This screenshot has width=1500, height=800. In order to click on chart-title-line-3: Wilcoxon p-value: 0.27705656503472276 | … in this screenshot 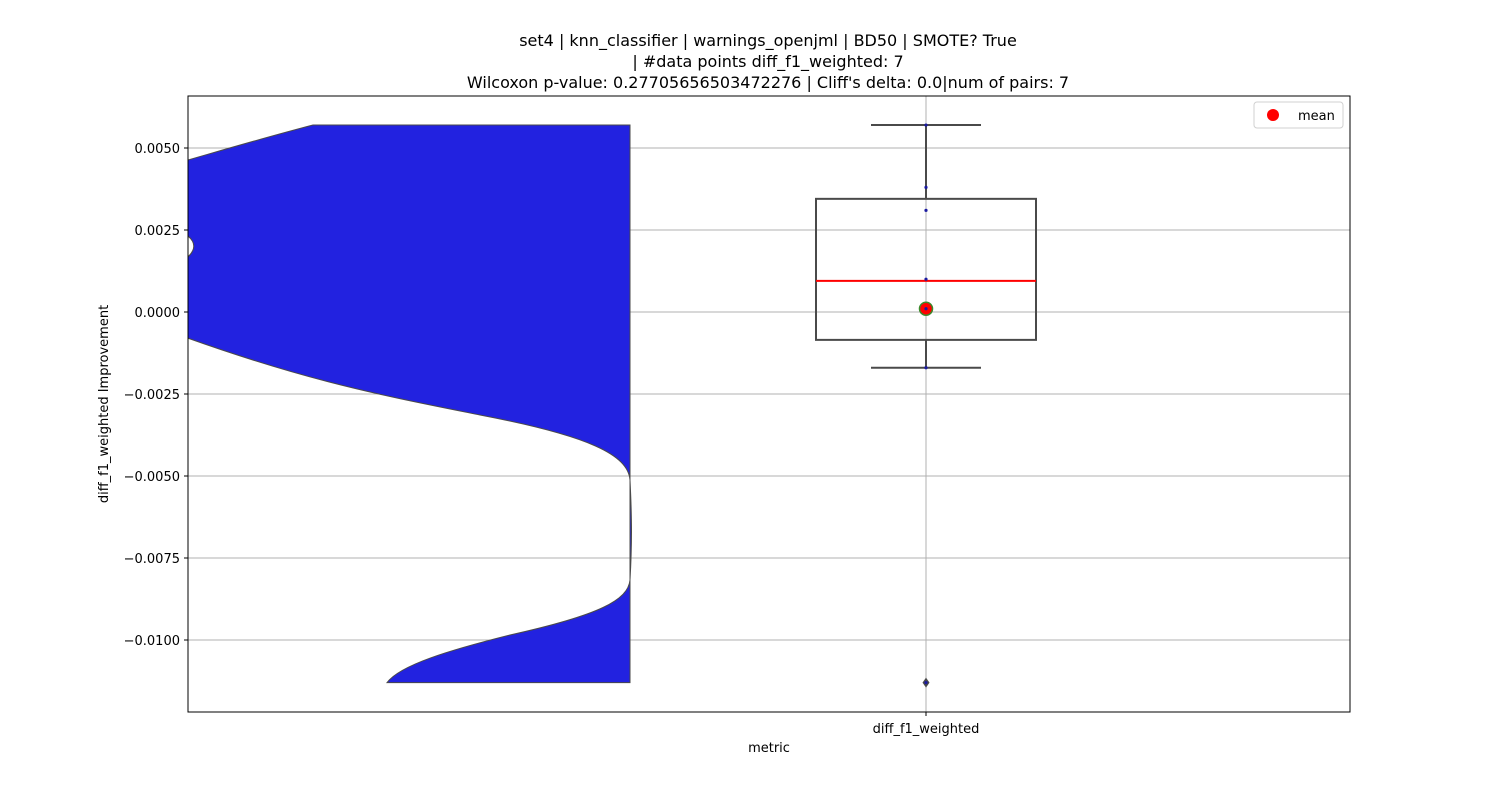, I will do `click(768, 82)`.